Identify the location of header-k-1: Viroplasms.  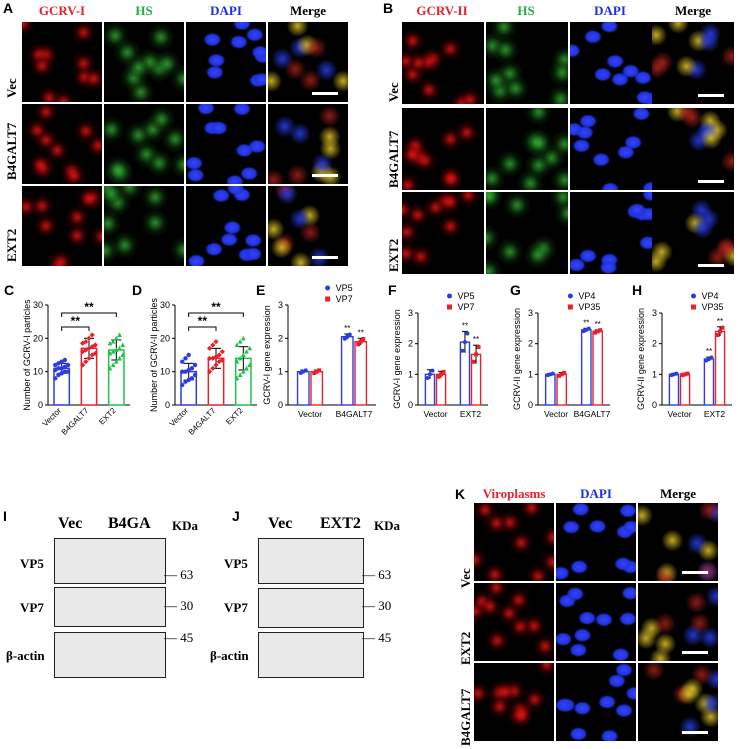
(514, 493).